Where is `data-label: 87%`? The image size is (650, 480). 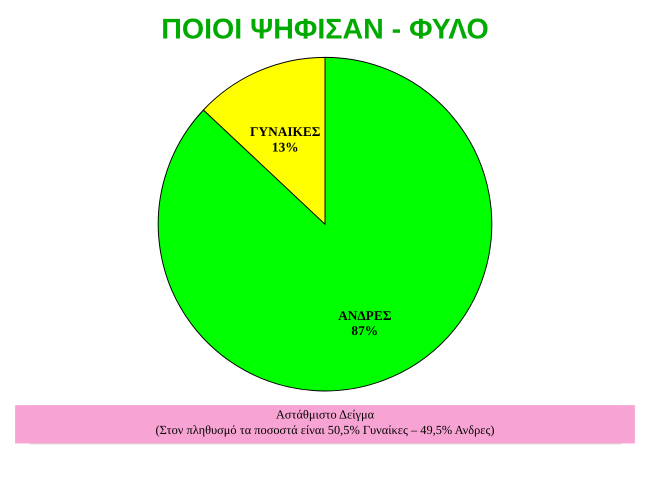
data-label: 87% is located at coordinates (364, 330).